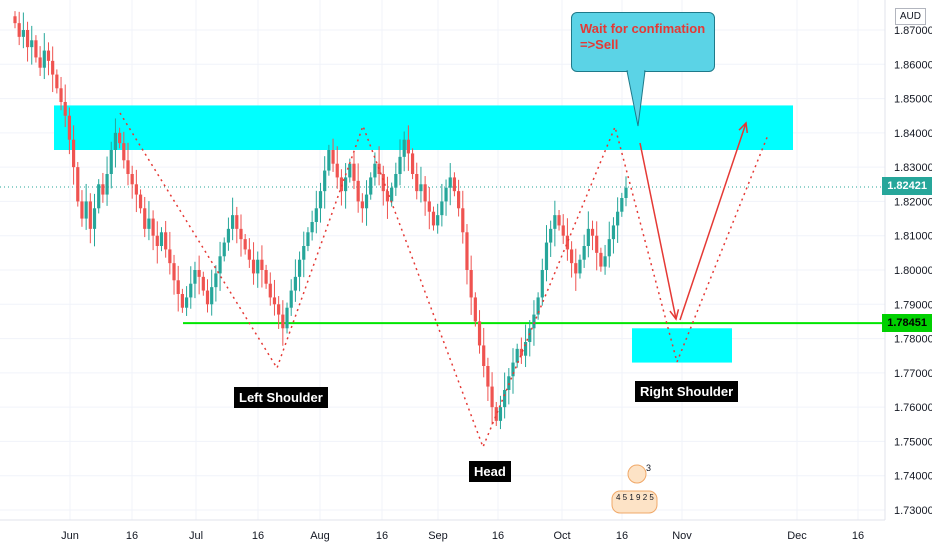 Image resolution: width=932 pixels, height=550 pixels. I want to click on head-label: Head, so click(490, 471).